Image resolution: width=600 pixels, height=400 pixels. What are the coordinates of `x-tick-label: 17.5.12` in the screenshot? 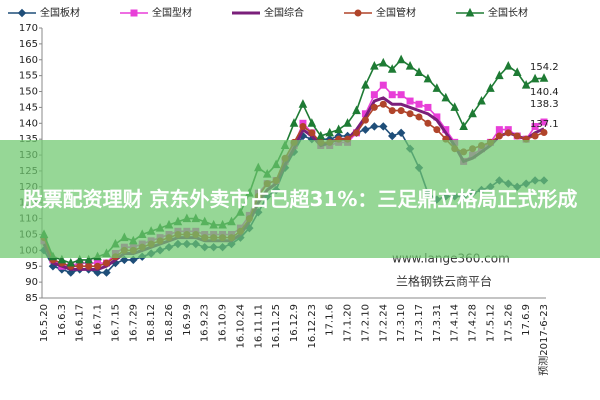 It's located at (490, 323).